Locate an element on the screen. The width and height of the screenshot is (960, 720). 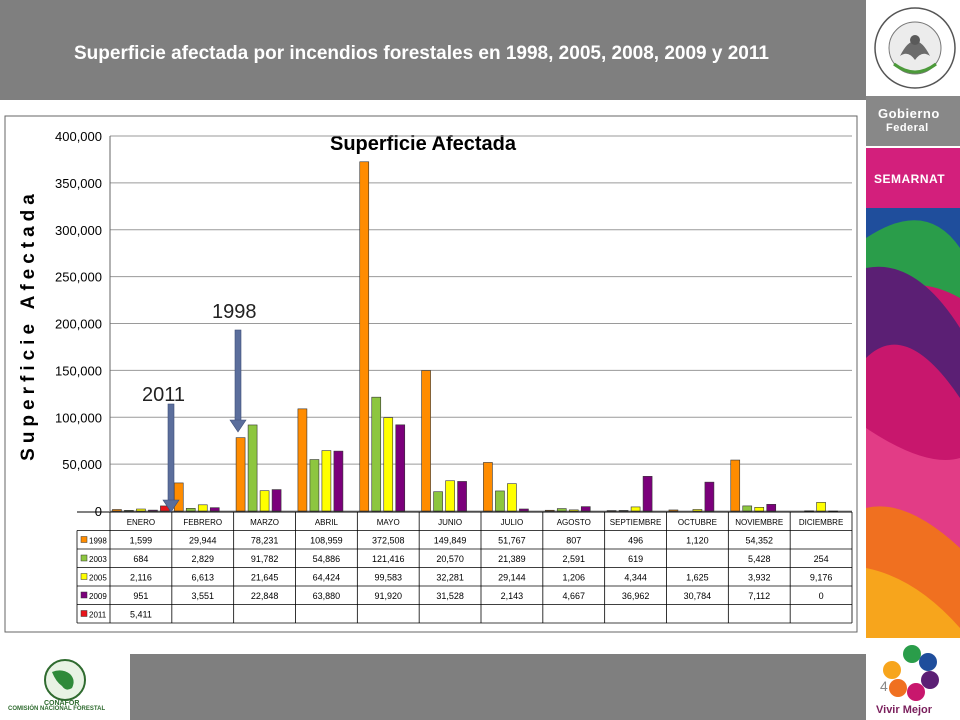
y-tick-label: 350,000 is located at coordinates (78, 183).